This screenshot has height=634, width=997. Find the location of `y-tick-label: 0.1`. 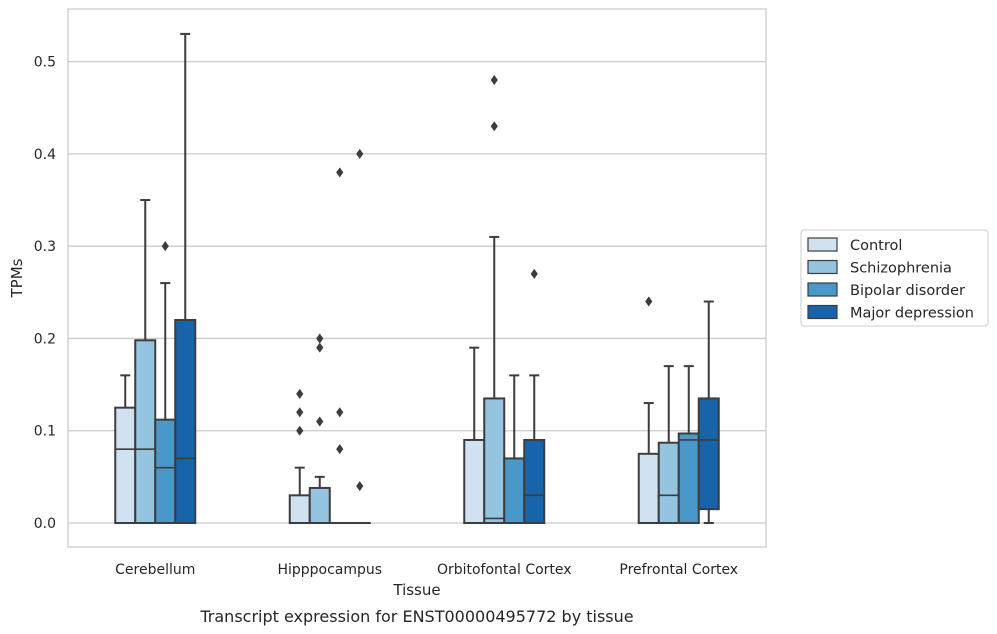

y-tick-label: 0.1 is located at coordinates (45, 432).